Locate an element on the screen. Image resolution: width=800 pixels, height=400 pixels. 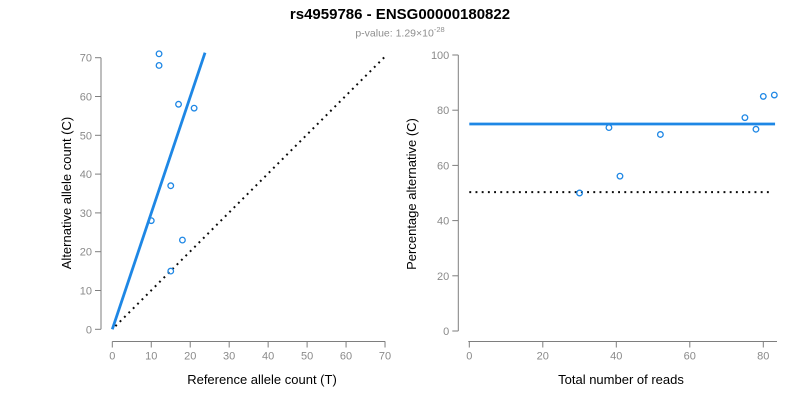
fit-line is located at coordinates (158, 191).